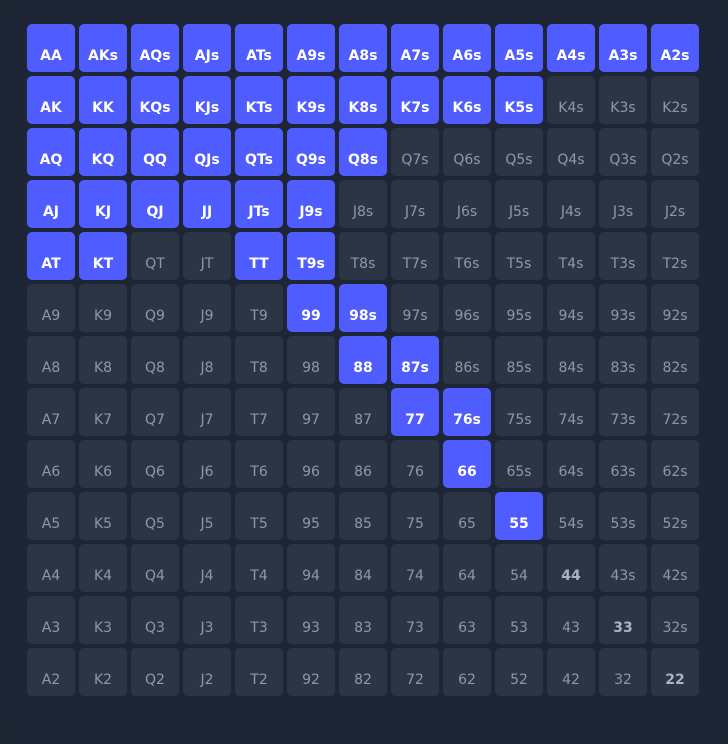 The image size is (728, 744). What do you see at coordinates (51, 568) in the screenshot?
I see `hand-cell-A4: A4` at bounding box center [51, 568].